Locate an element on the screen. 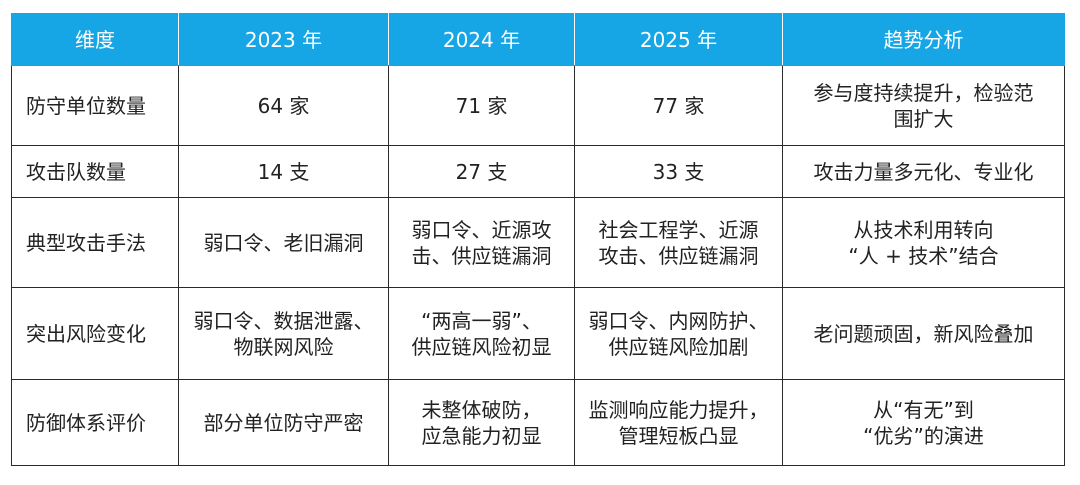 This screenshot has height=485, width=1080. cell-2025: 33 支 is located at coordinates (678, 171).